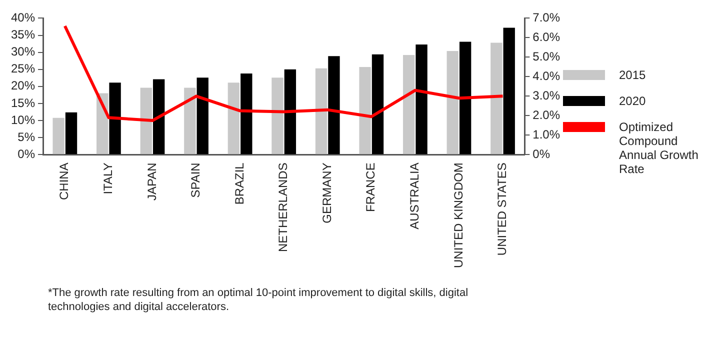  What do you see at coordinates (151, 181) in the screenshot?
I see `x-tick-label: JAPAN` at bounding box center [151, 181].